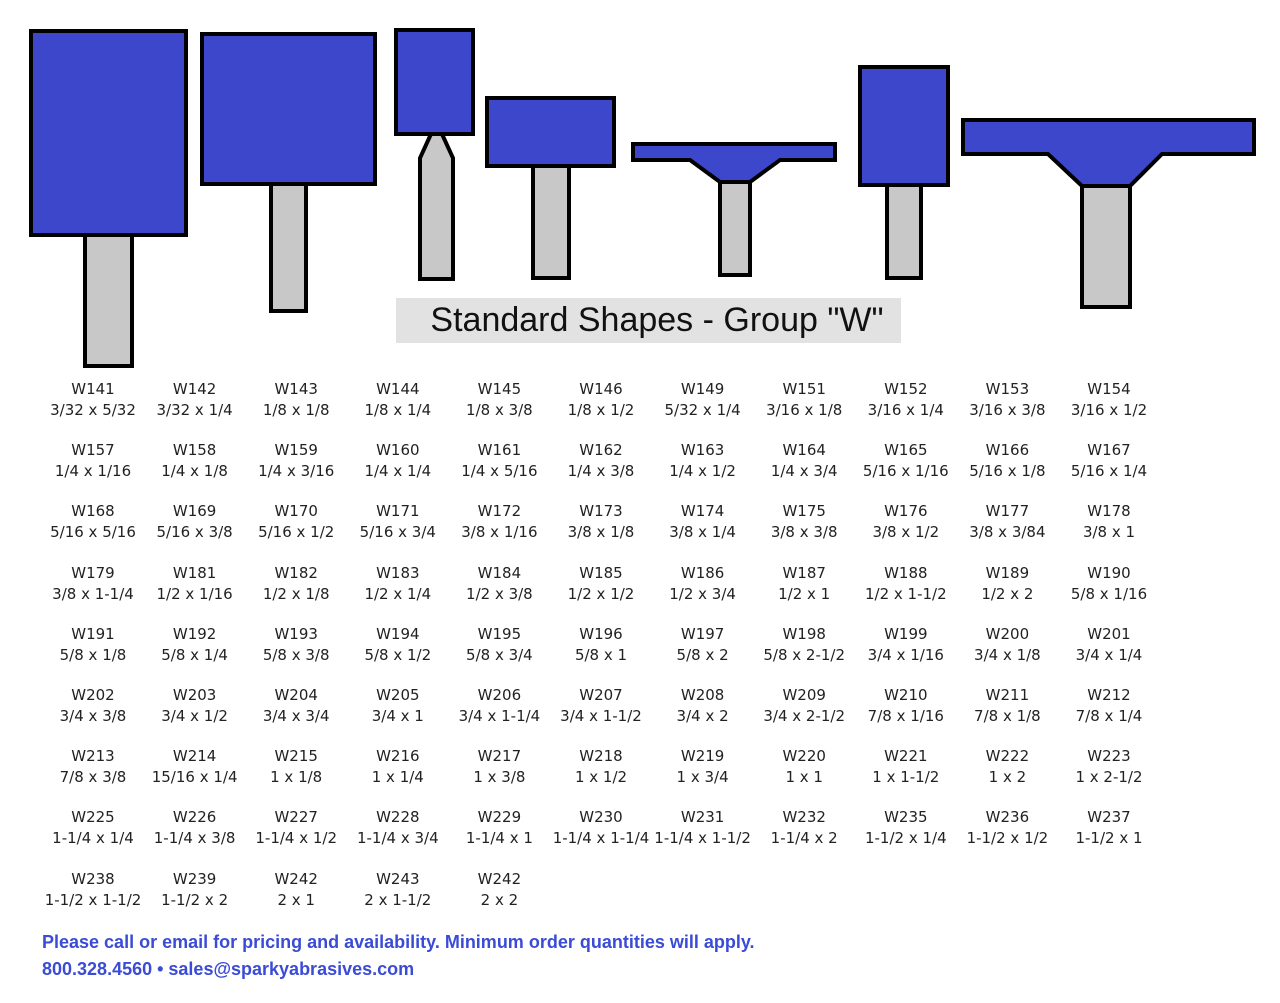 The image size is (1280, 1003). I want to click on item-size: 3/8 x 1, so click(1109, 532).